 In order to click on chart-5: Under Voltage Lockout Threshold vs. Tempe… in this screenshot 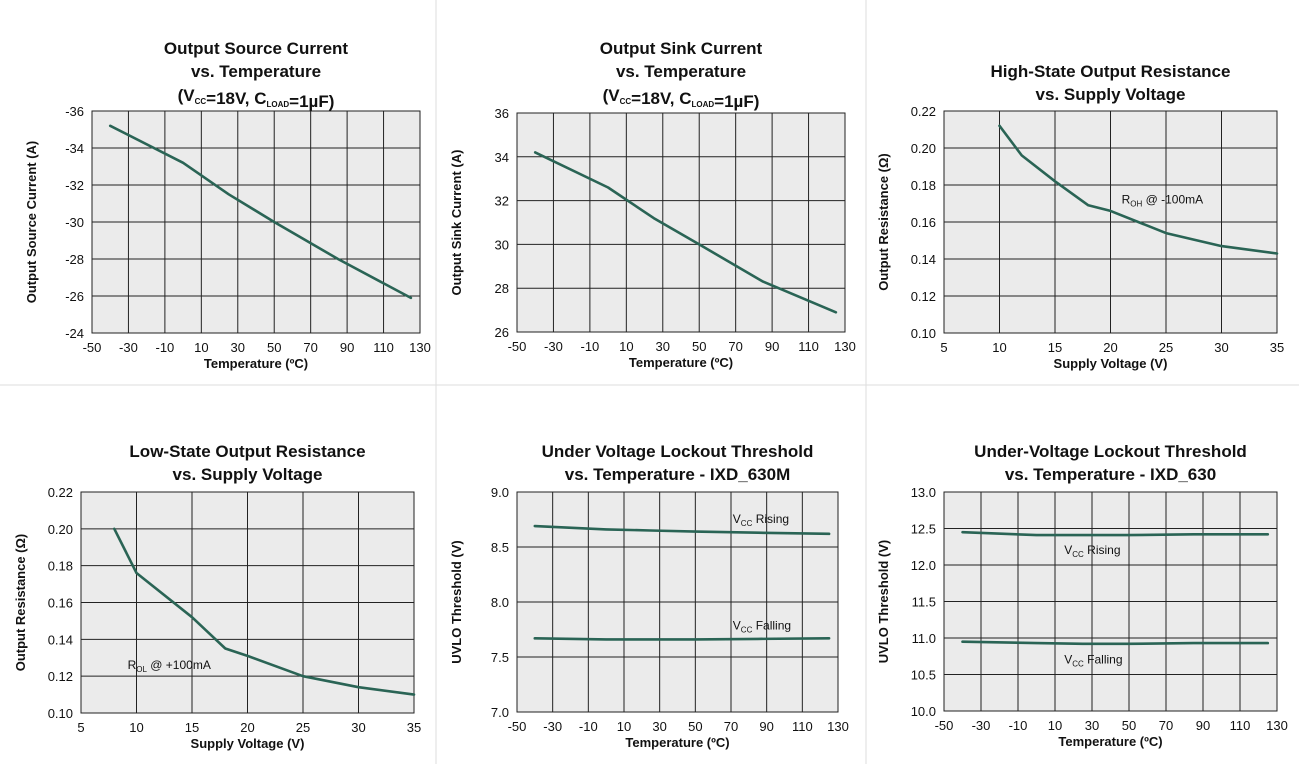, I will do `click(649, 596)`.